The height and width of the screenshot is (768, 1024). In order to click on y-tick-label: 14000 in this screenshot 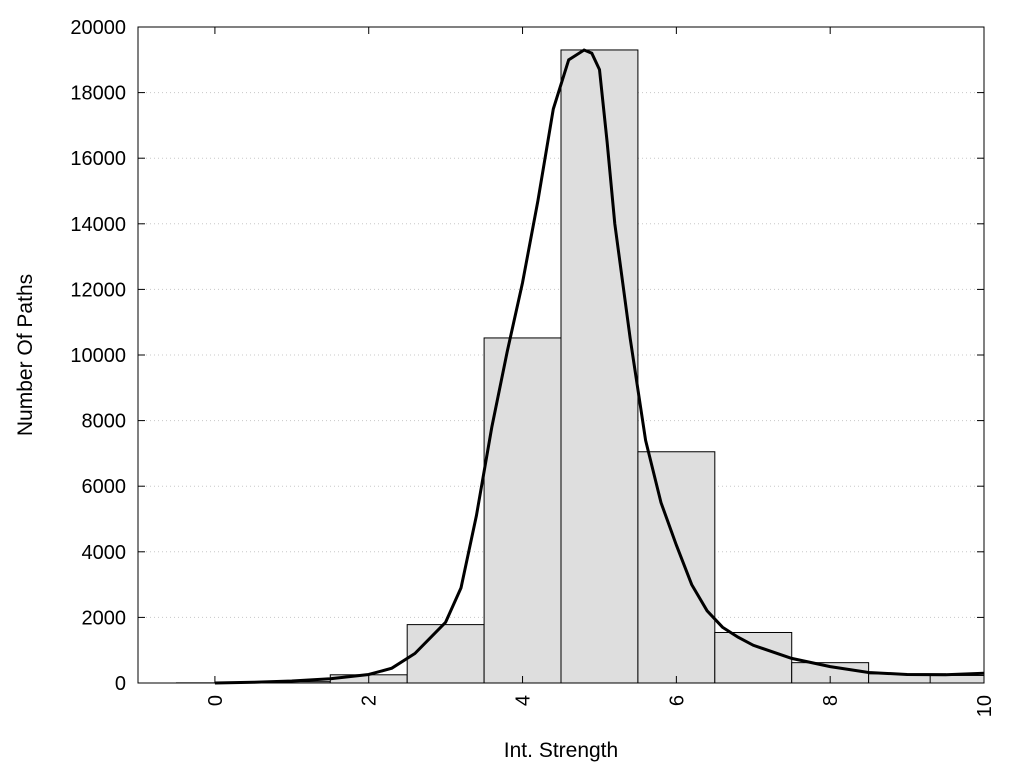, I will do `click(98, 225)`.